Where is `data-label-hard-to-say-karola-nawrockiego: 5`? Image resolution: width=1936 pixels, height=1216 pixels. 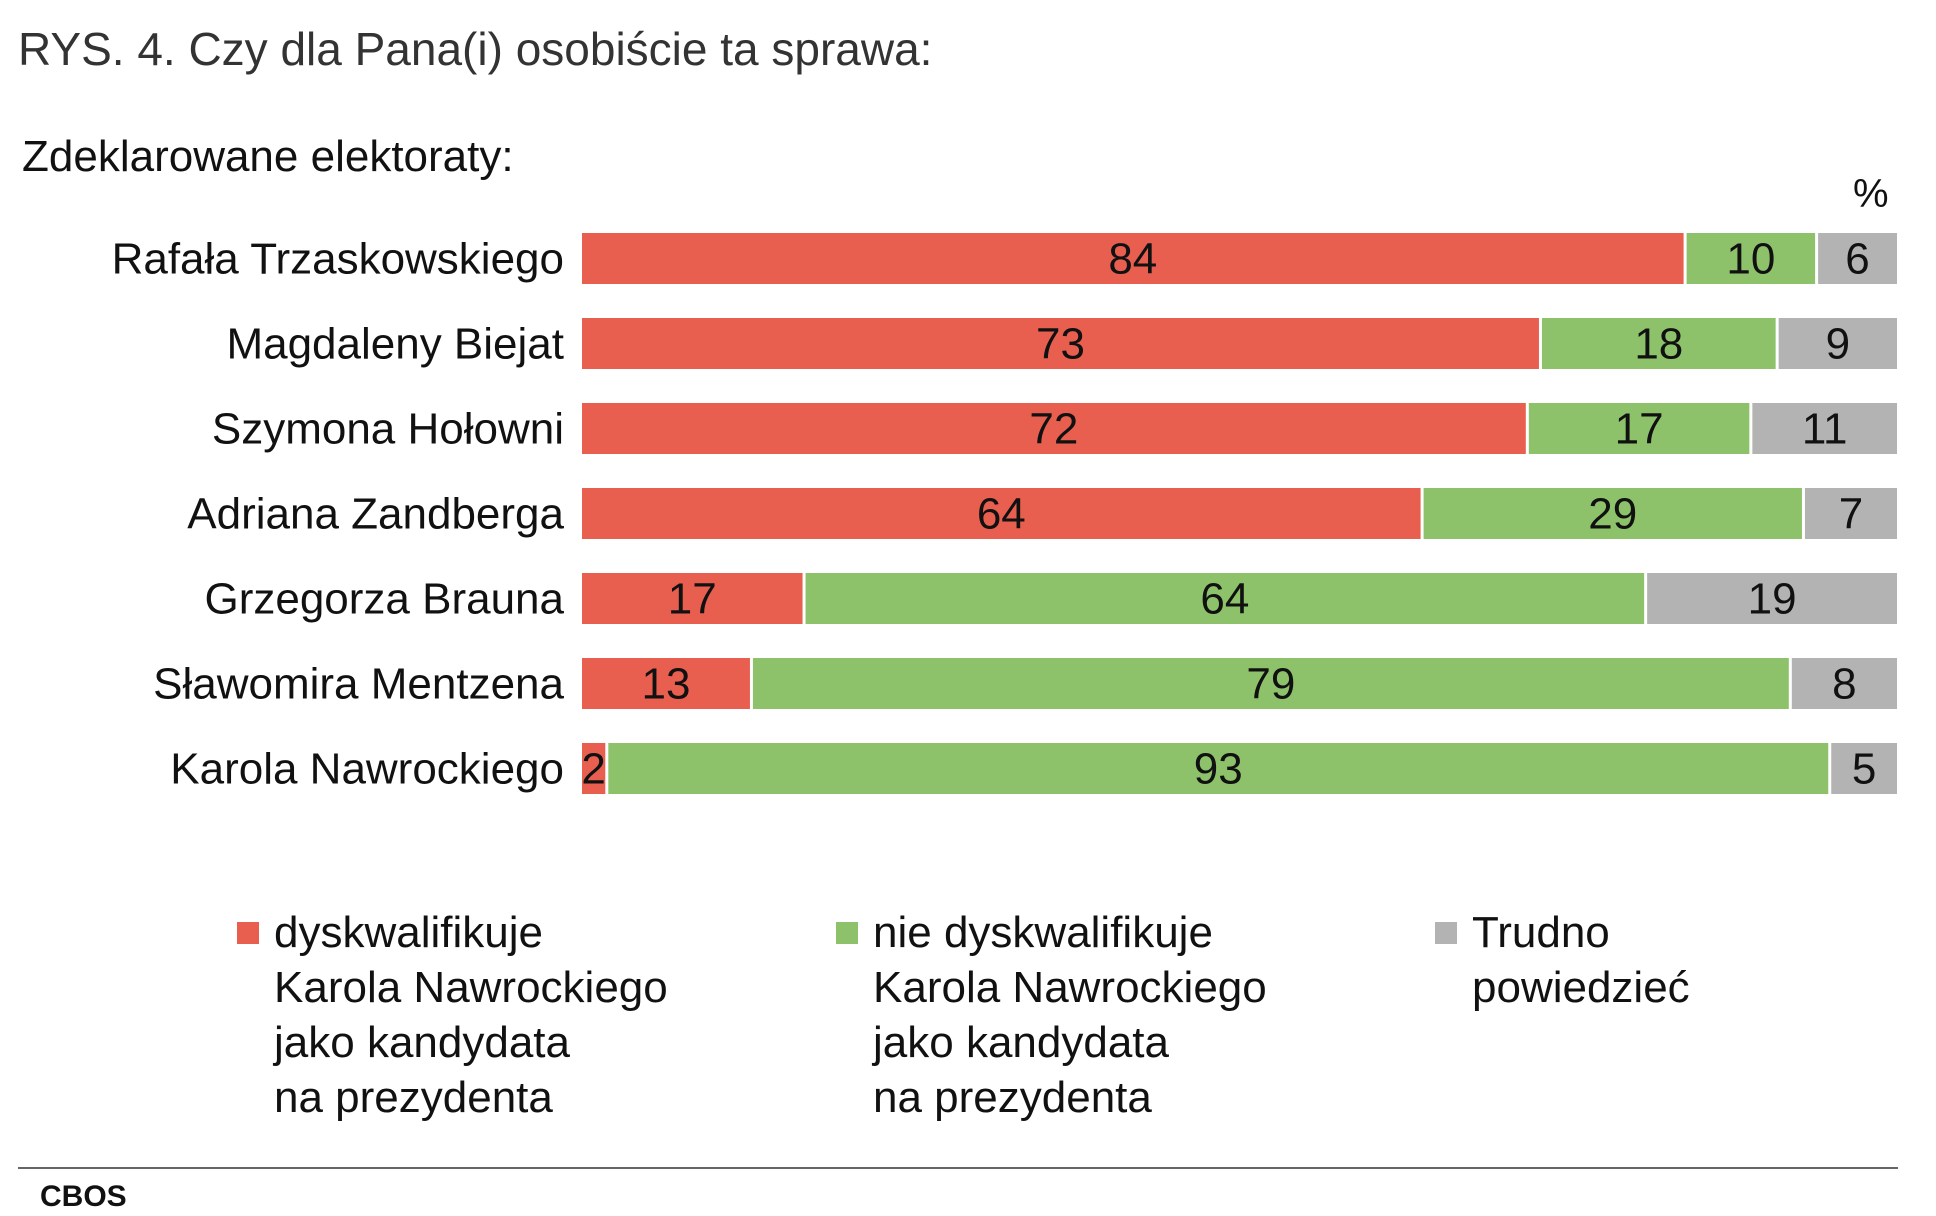
data-label-hard-to-say-karola-nawrockiego: 5 is located at coordinates (1864, 769).